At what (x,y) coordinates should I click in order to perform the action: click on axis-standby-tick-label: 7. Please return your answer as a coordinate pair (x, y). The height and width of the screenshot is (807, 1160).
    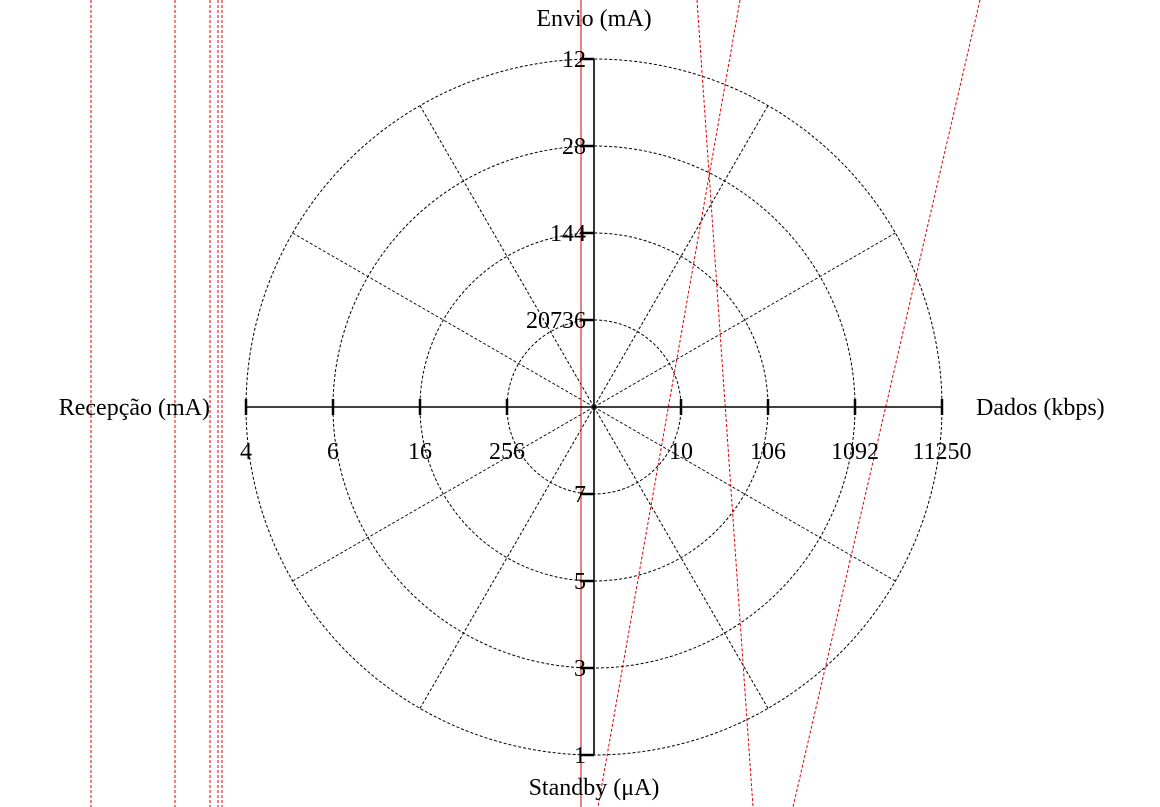
    Looking at the image, I should click on (580, 495).